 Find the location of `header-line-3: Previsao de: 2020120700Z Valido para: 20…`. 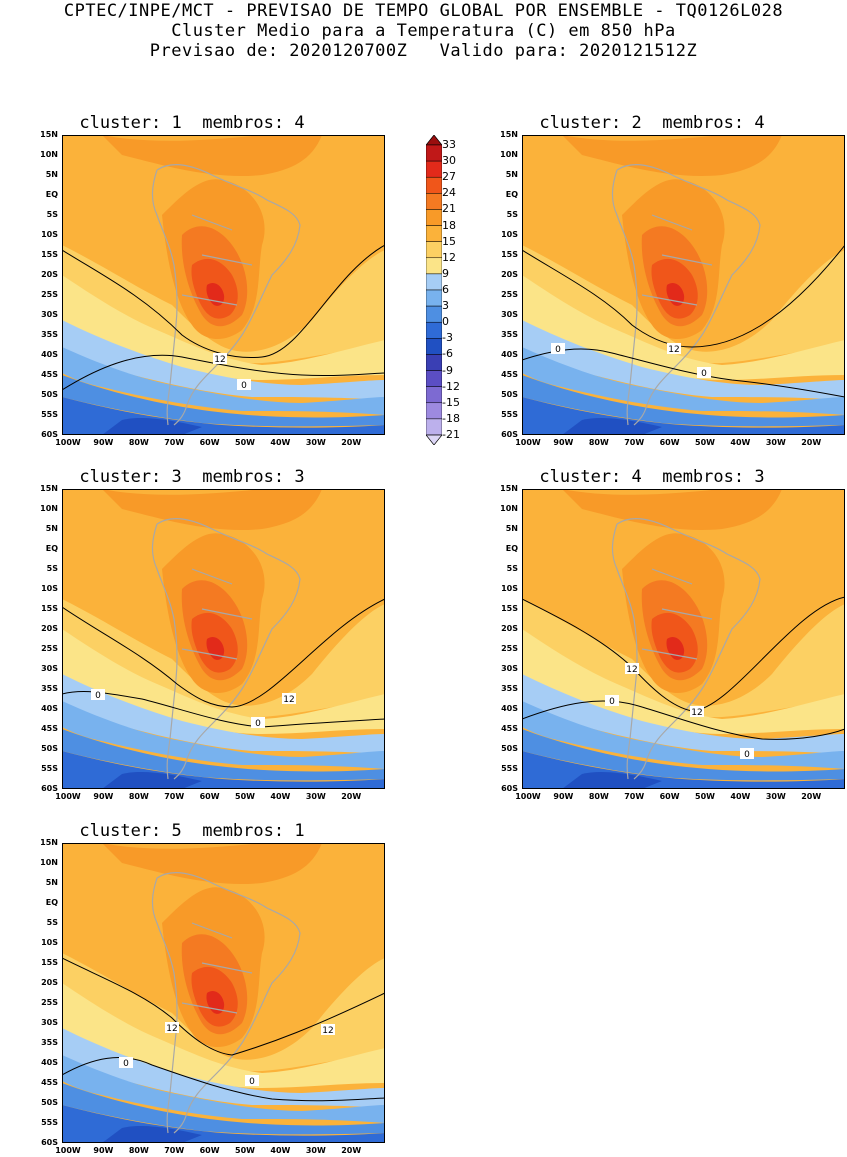

header-line-3: Previsao de: 2020120700Z Valido para: 20… is located at coordinates (423, 51).